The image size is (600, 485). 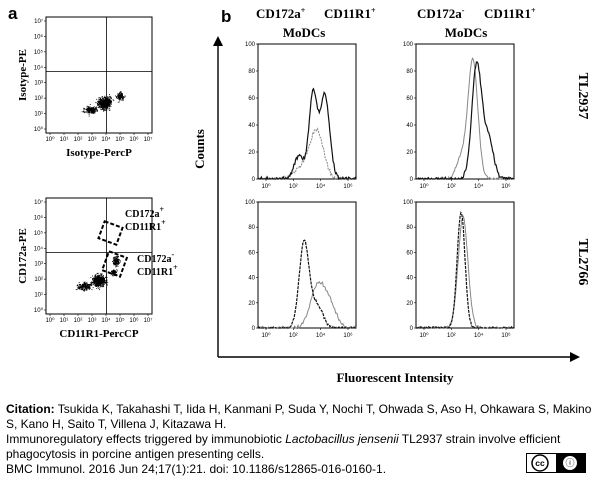 What do you see at coordinates (506, 186) in the screenshot?
I see `hist-tl2937-cd172a-neg-xtick-label: 10⁶` at bounding box center [506, 186].